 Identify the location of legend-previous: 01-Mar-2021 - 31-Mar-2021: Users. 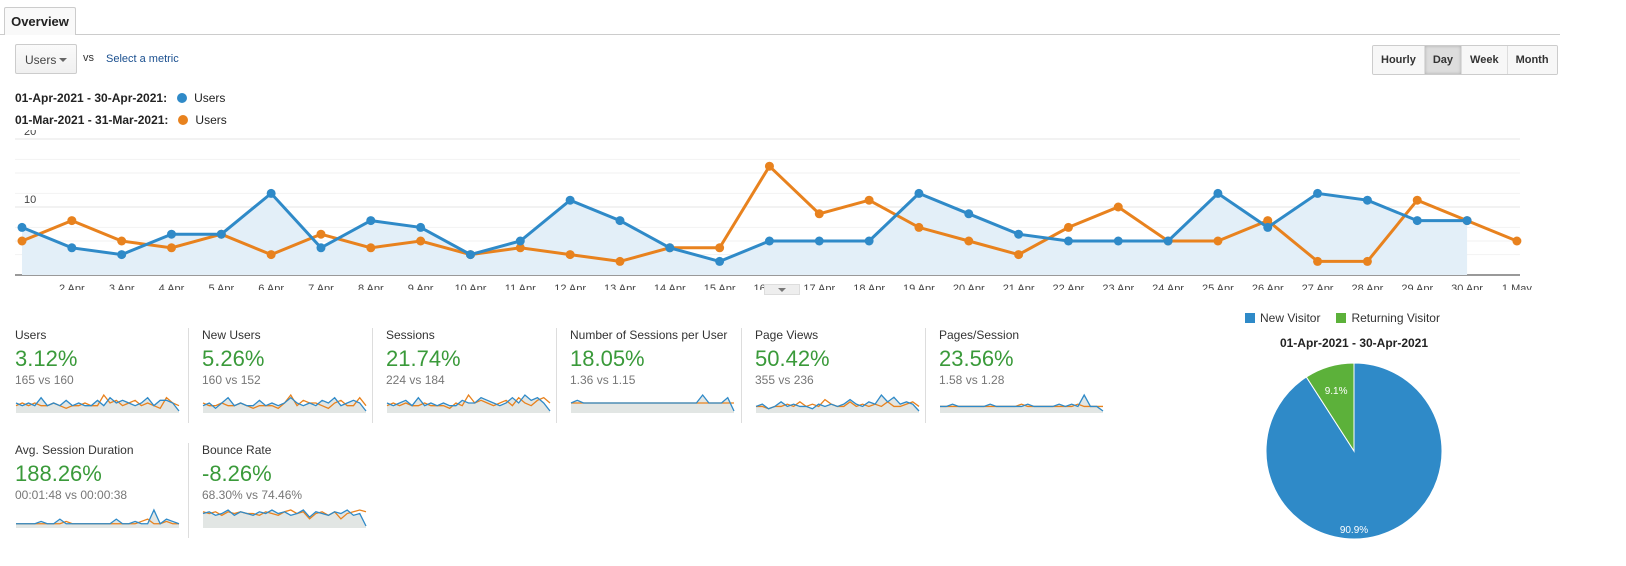
(121, 120).